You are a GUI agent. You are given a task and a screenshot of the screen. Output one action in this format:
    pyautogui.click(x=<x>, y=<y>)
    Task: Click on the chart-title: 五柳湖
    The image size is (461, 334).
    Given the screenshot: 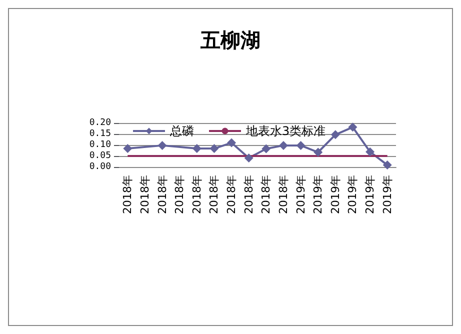 What is the action you would take?
    pyautogui.click(x=230, y=40)
    